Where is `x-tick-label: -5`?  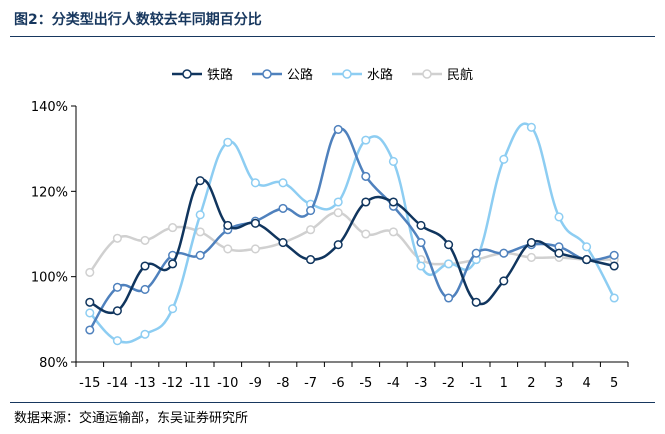 x-tick-label: -5 is located at coordinates (365, 383).